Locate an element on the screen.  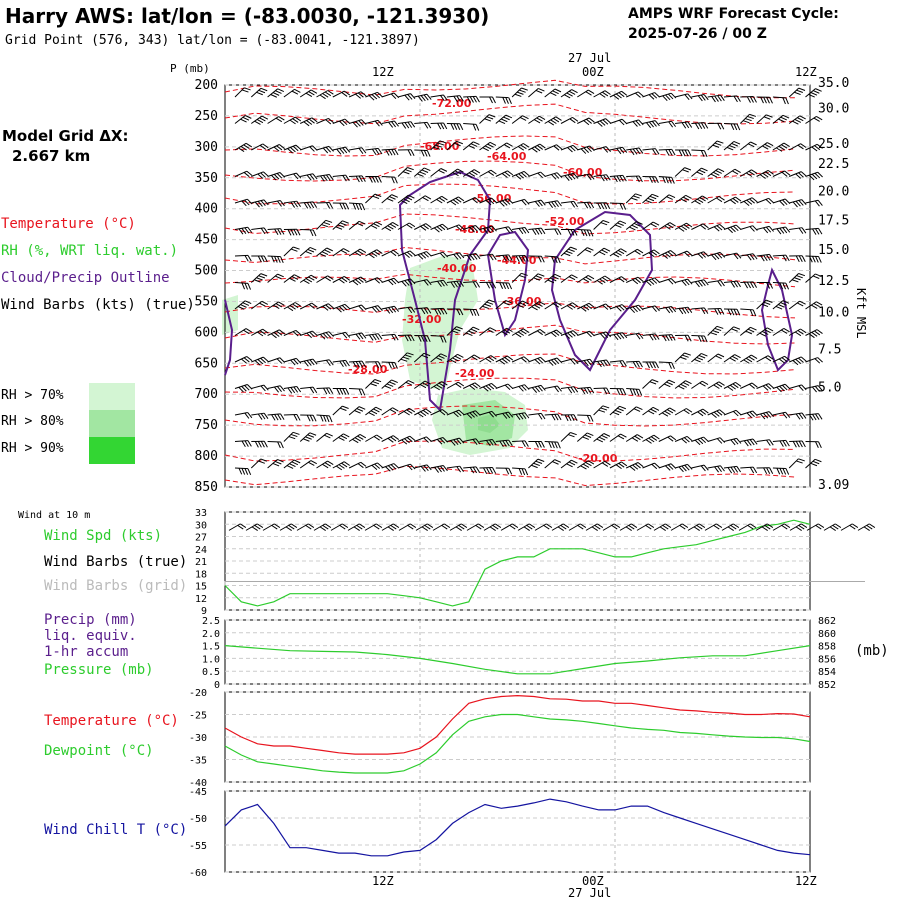
pressure-tick-label: 500 is located at coordinates (206, 271).